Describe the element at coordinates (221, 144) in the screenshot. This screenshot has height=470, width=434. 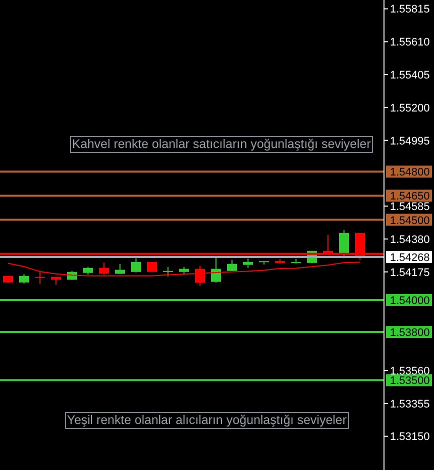
I see `annotation: Kahvel renkte olanlar satıcıların yoğunlaştığı seviyeler` at that location.